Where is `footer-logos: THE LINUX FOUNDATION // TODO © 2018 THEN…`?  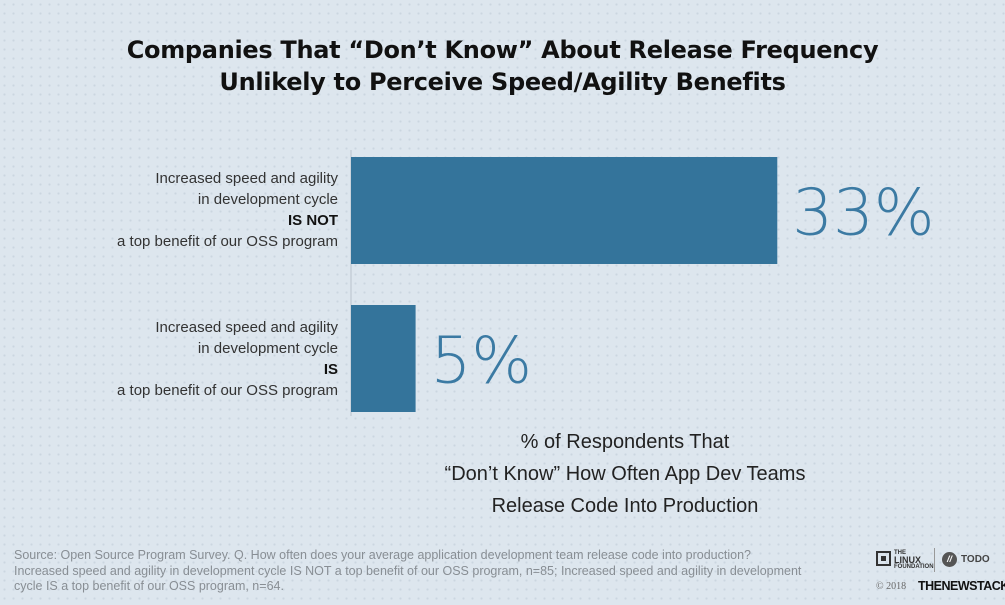
footer-logos: THE LINUX FOUNDATION // TODO © 2018 THEN… is located at coordinates (940, 573).